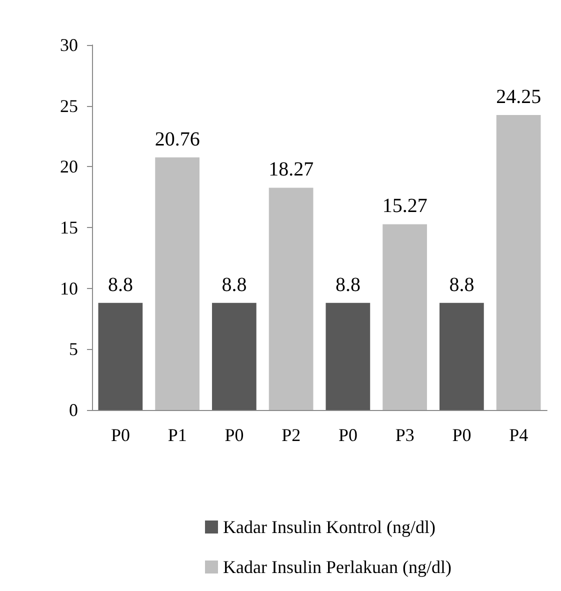  Describe the element at coordinates (519, 97) in the screenshot. I see `data-label: 24.25` at that location.